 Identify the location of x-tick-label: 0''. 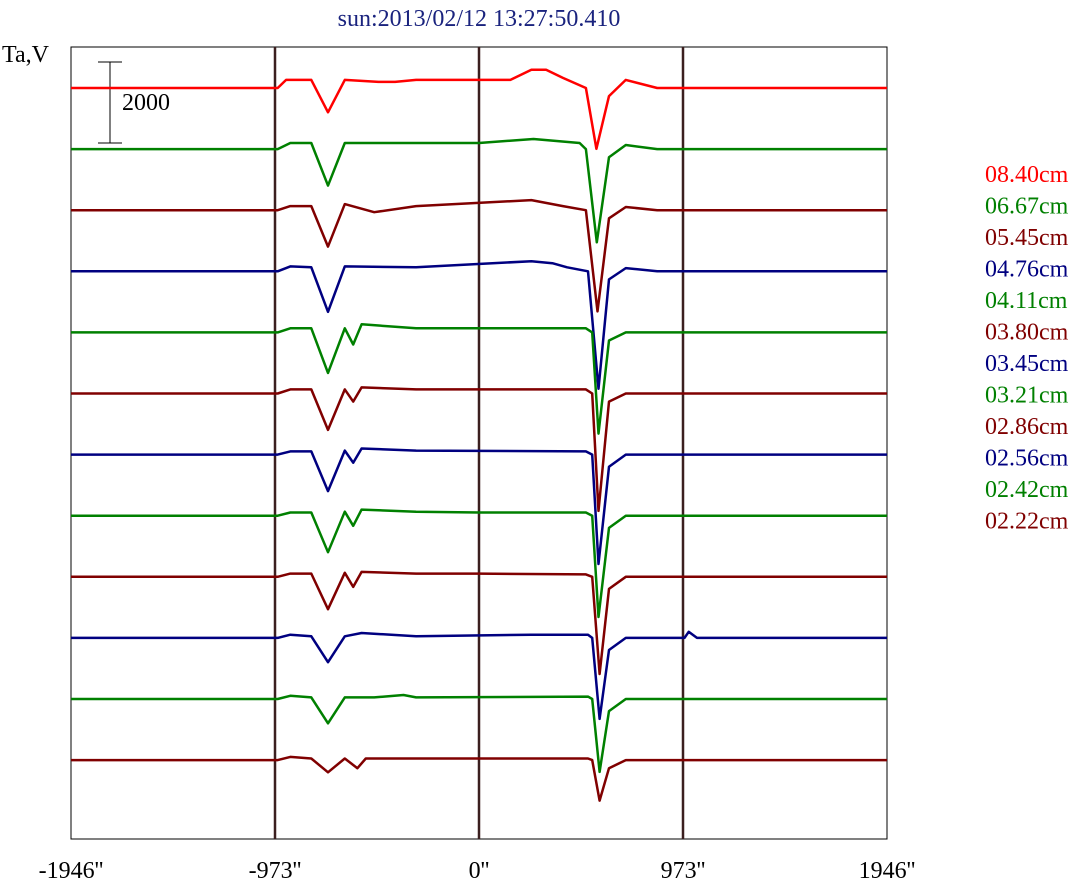
(479, 871).